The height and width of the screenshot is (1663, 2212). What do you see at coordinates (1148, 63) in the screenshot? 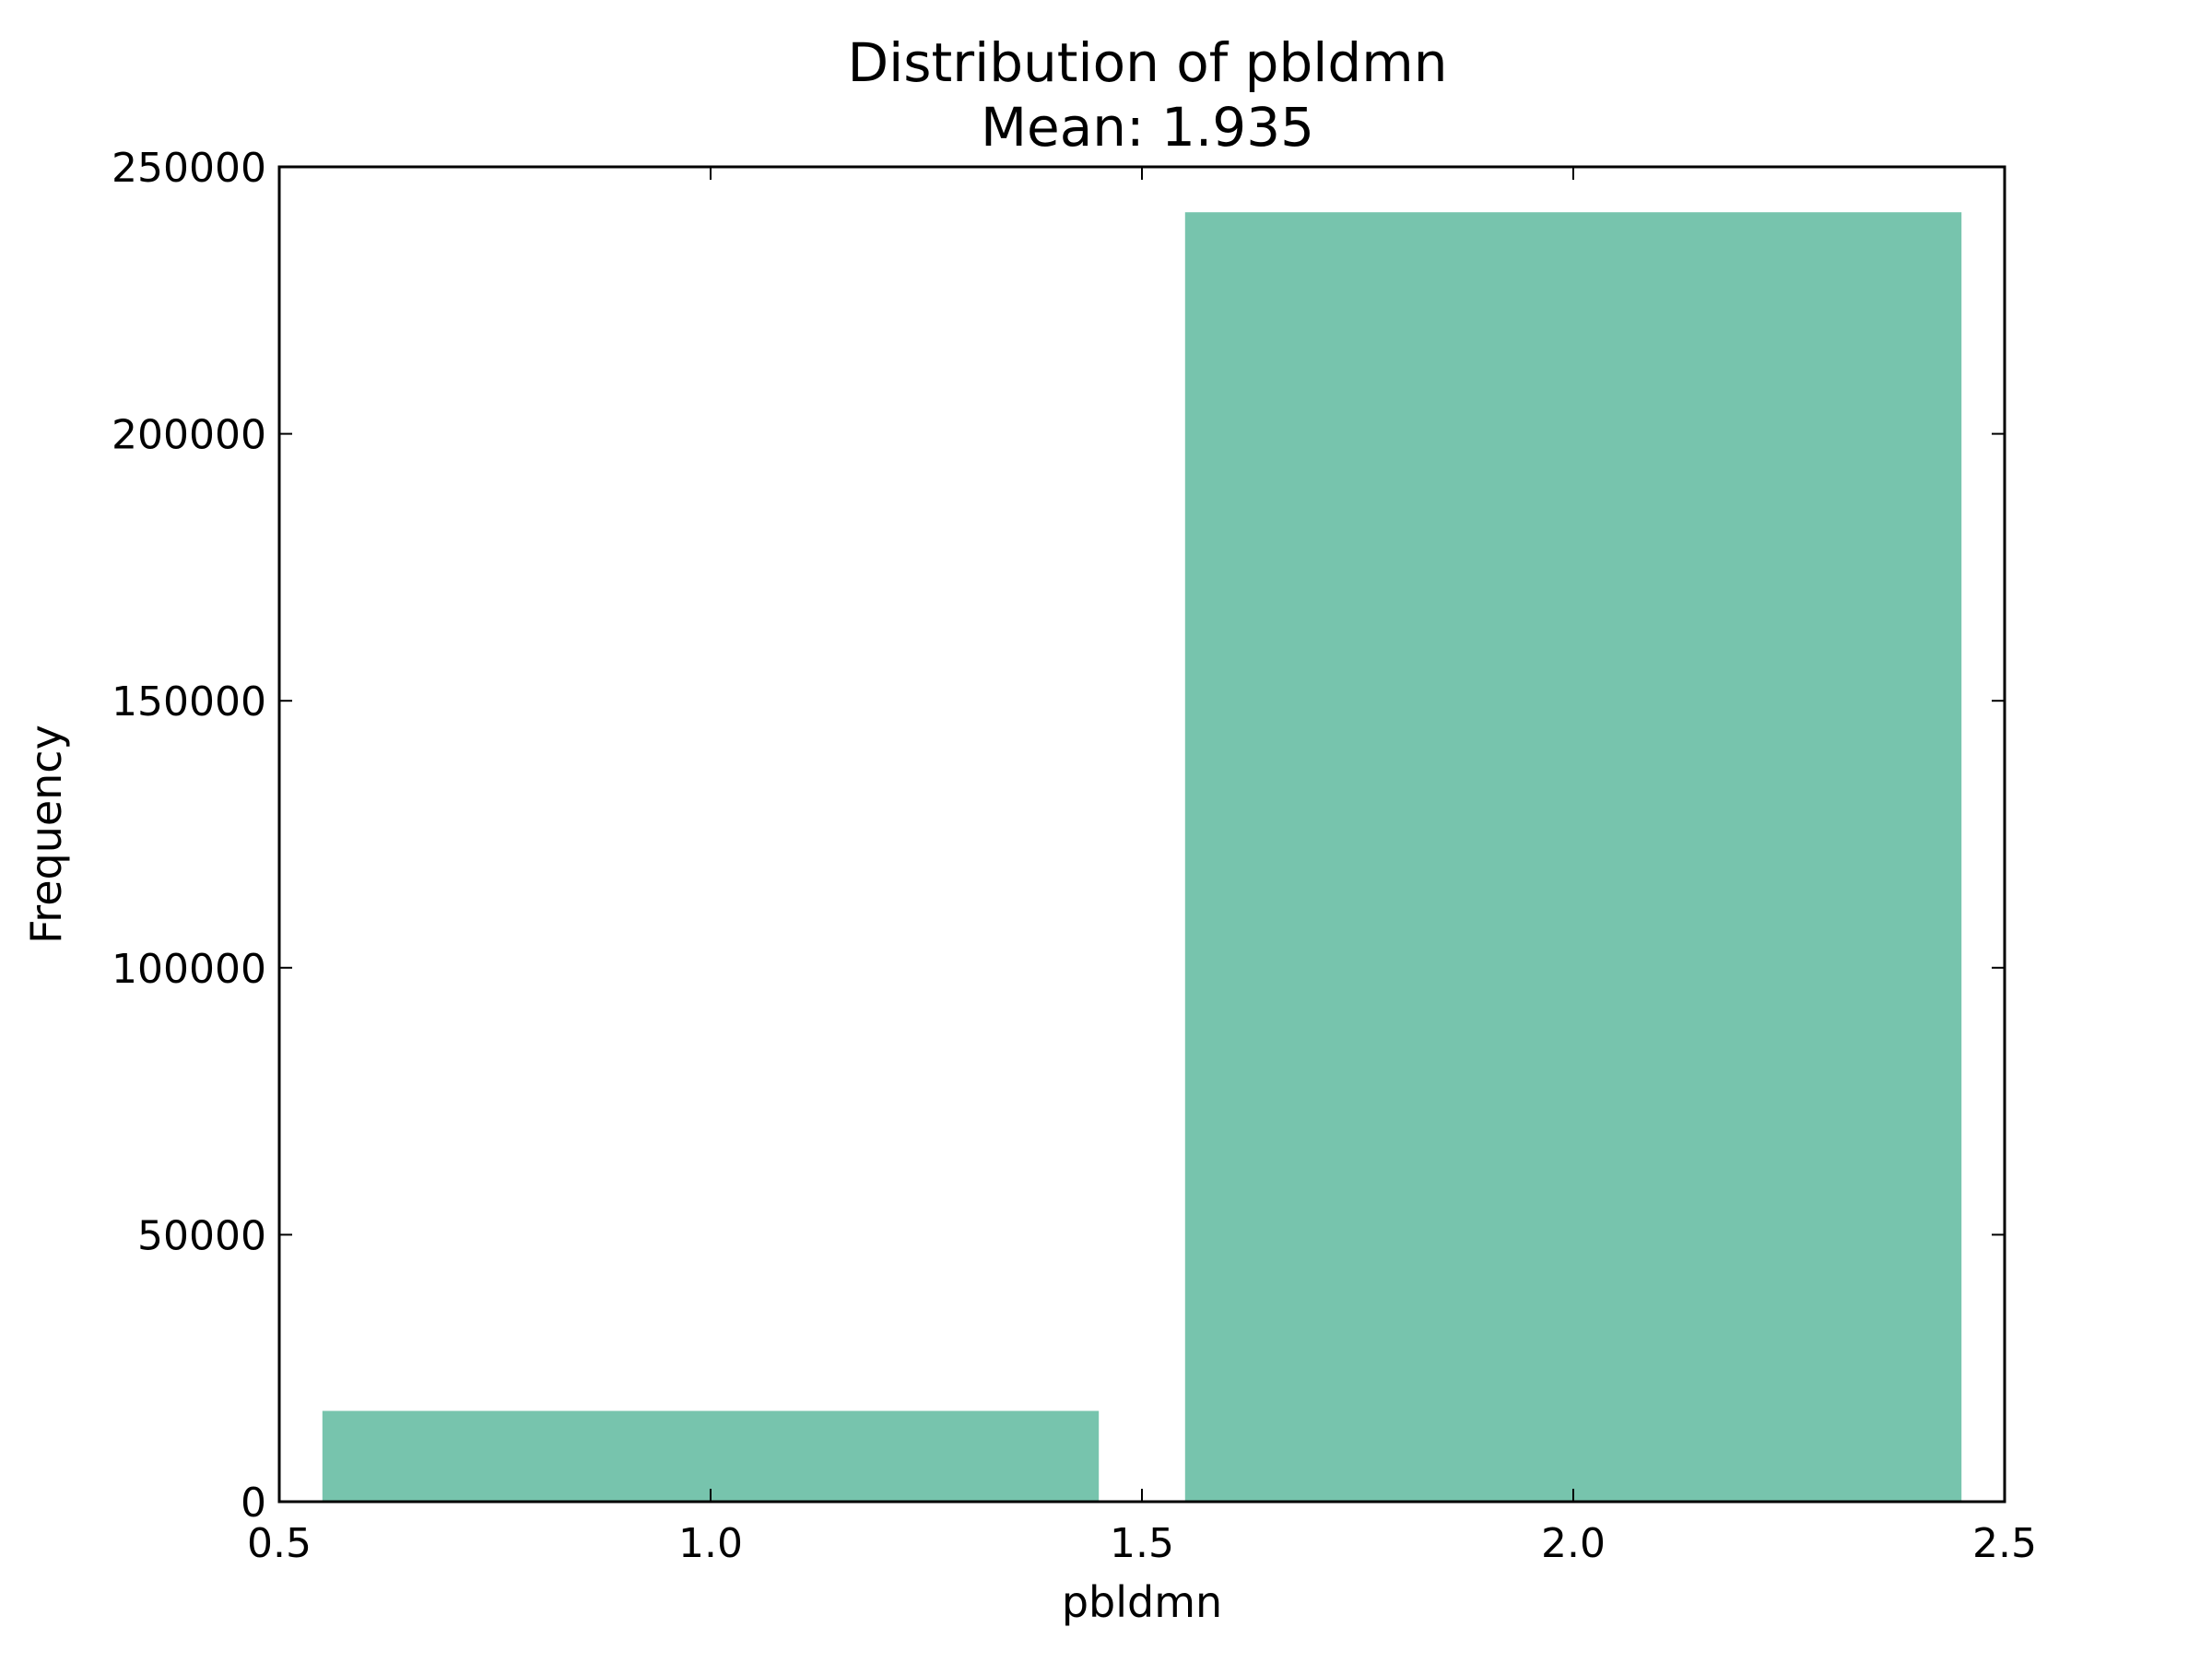
I see `chart-title: Distribution of pbldmn` at bounding box center [1148, 63].